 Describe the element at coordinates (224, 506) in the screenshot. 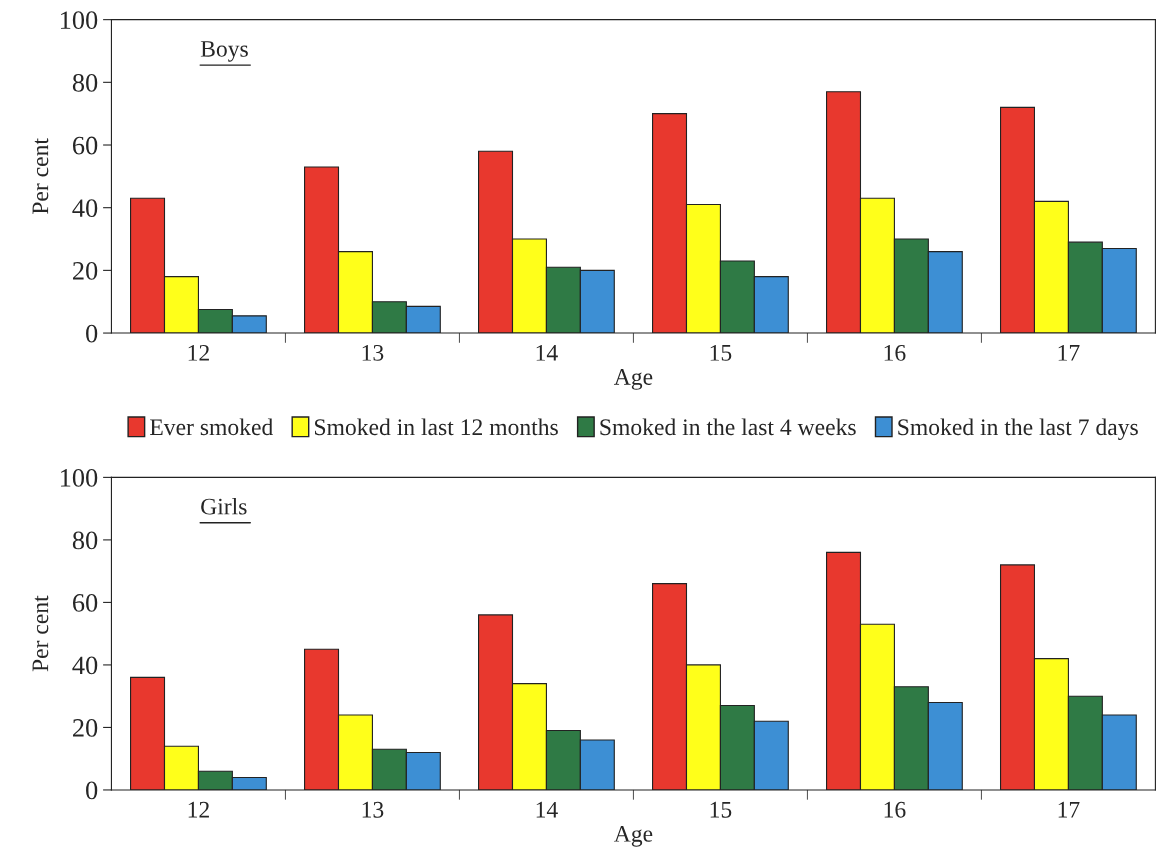

I see `text: Girls` at that location.